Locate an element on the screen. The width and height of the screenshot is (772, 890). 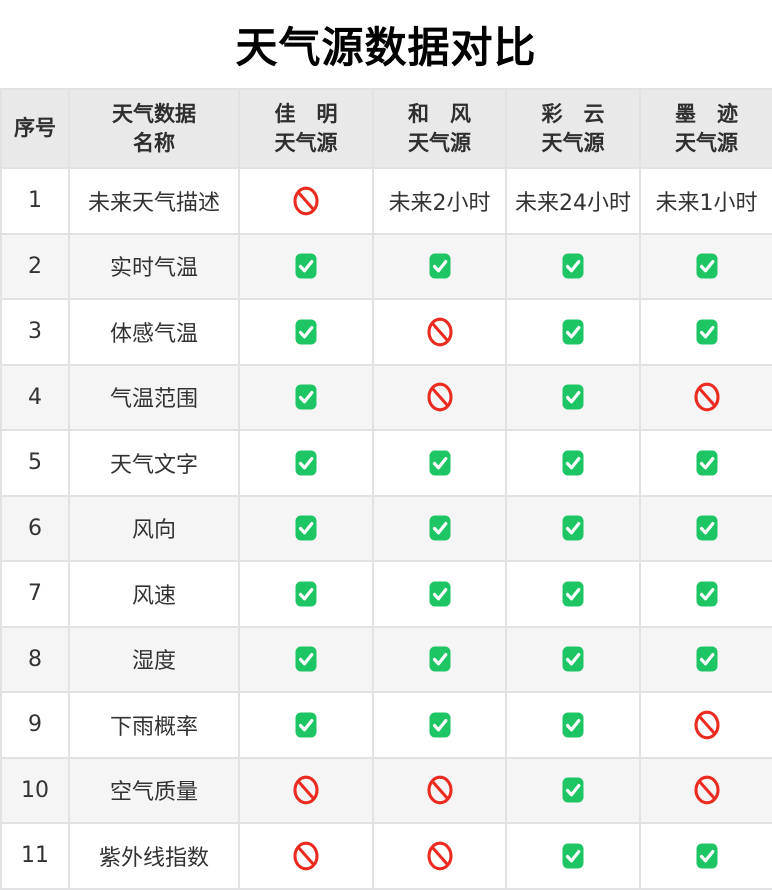
table-row: 7 风速 is located at coordinates (386, 594).